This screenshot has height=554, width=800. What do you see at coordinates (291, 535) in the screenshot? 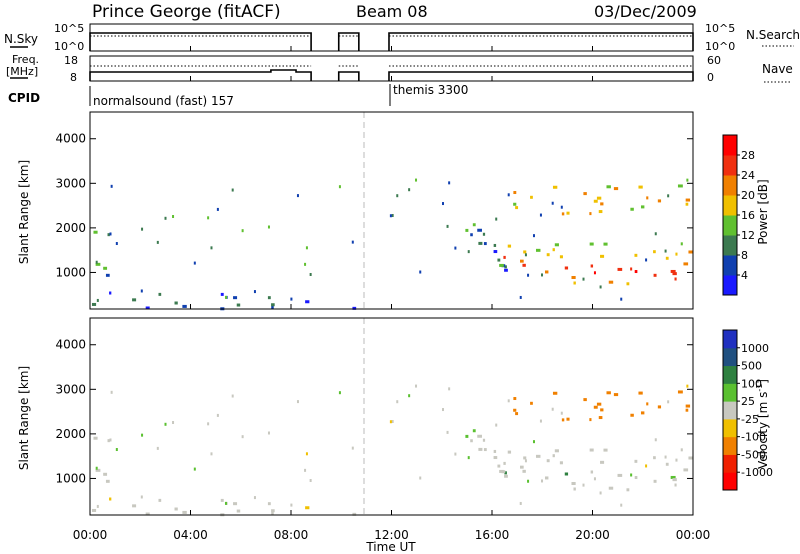
I see `x-tick-label: 08:00` at bounding box center [291, 535].